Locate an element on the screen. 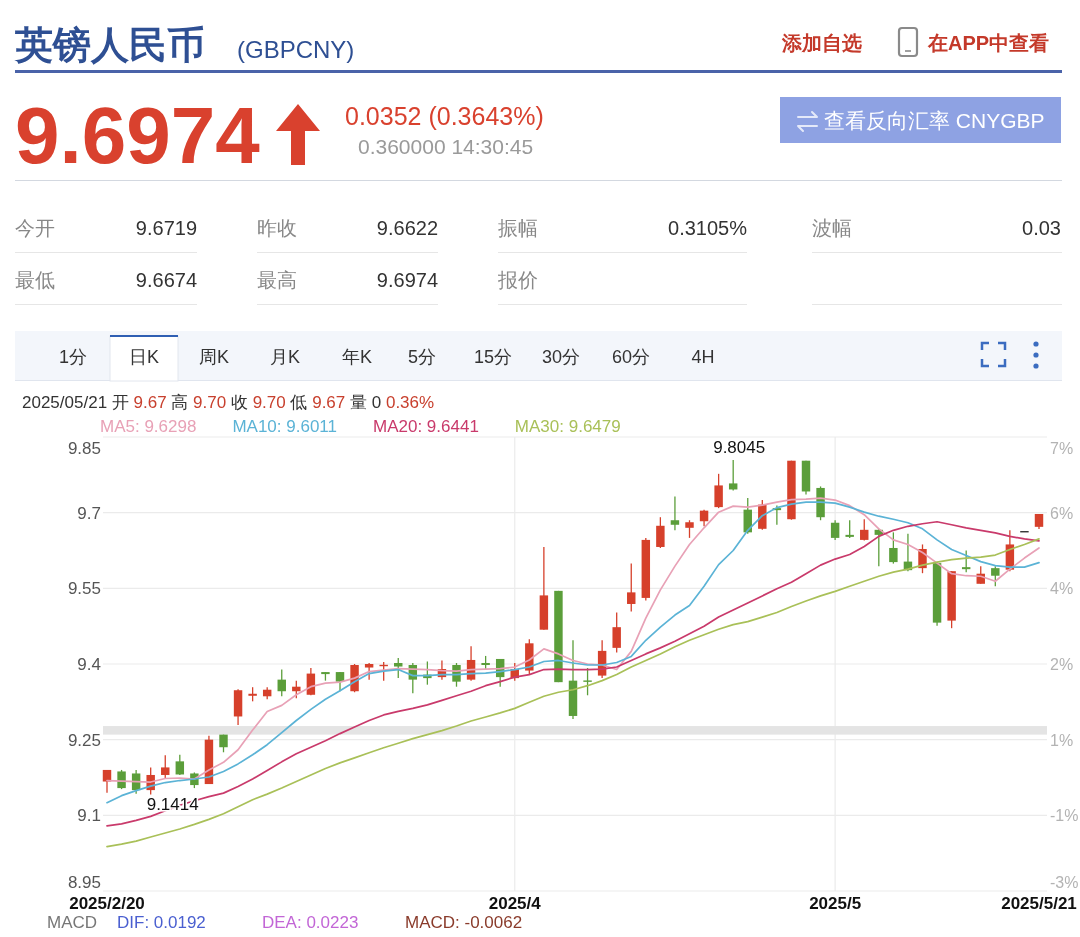 The height and width of the screenshot is (937, 1080). x-tick-label: 2025/5/21 is located at coordinates (1039, 903).